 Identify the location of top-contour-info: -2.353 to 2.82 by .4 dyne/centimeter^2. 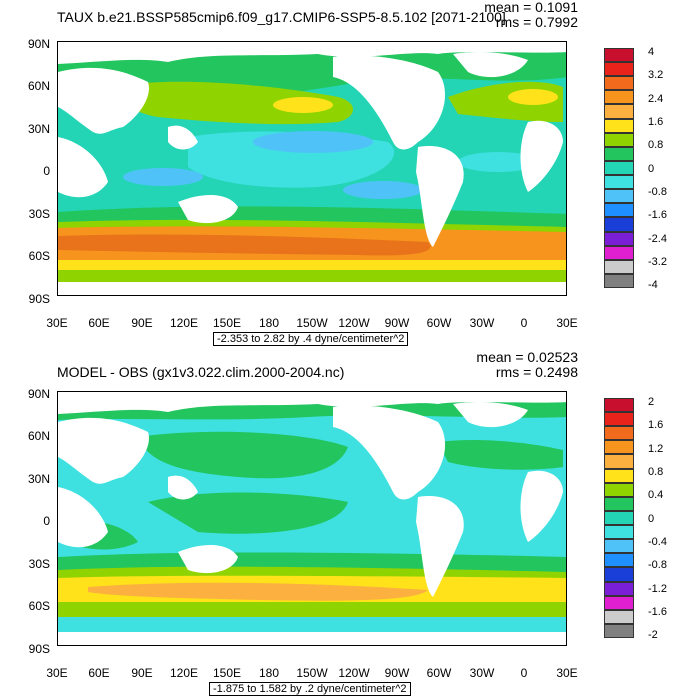
(311, 339).